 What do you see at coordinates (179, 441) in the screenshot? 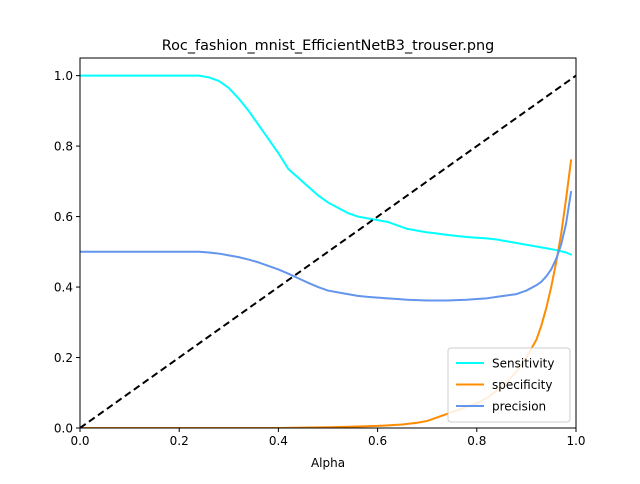
I see `x-tick-label: 0.2` at bounding box center [179, 441].